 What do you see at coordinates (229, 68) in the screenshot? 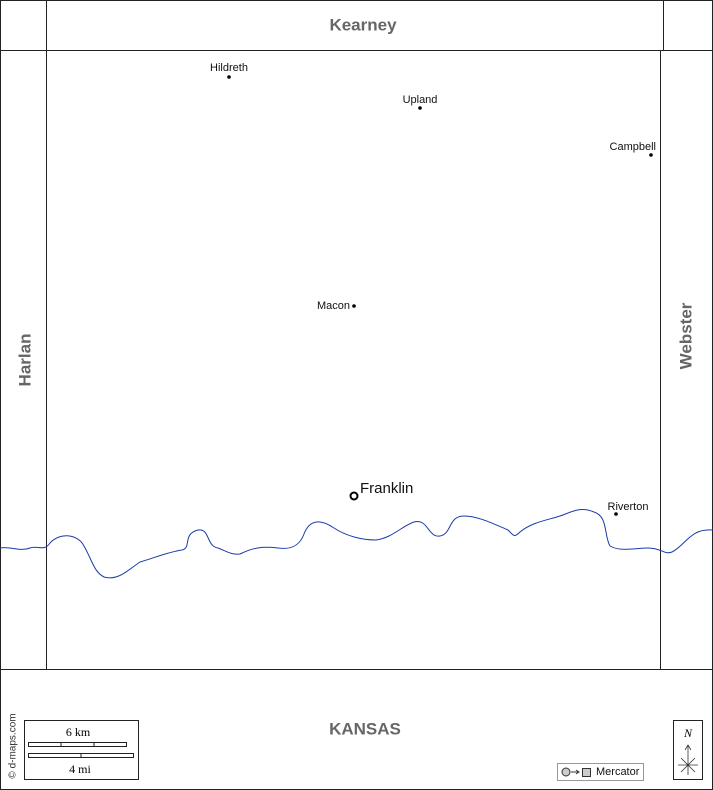
I see `town-label: Hildreth` at bounding box center [229, 68].